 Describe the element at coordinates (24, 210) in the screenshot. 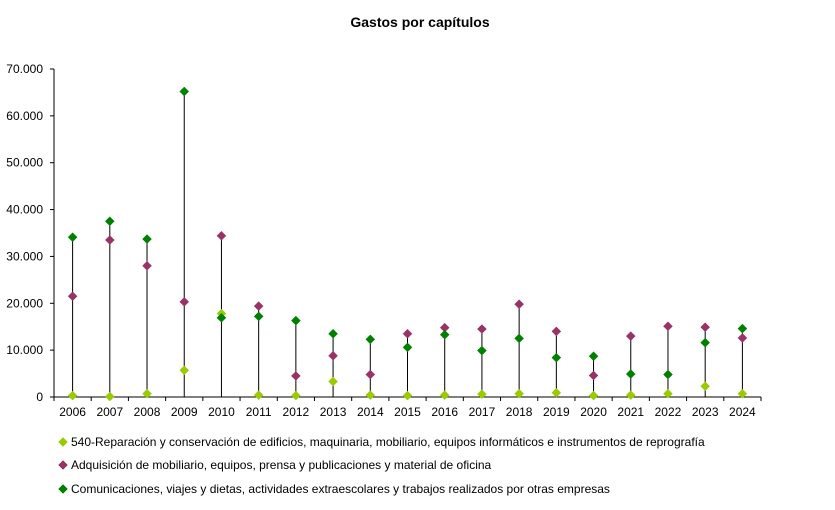

I see `y-tick-label: 40.000` at that location.